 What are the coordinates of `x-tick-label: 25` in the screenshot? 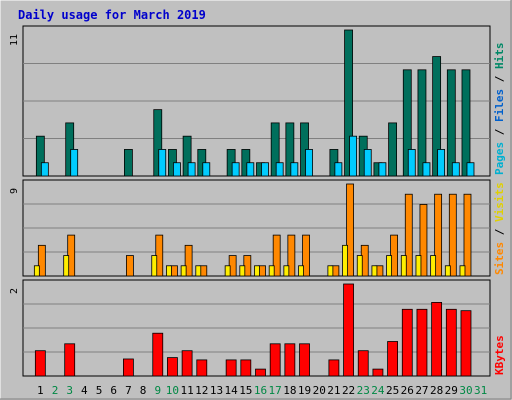 It's located at (392, 390).